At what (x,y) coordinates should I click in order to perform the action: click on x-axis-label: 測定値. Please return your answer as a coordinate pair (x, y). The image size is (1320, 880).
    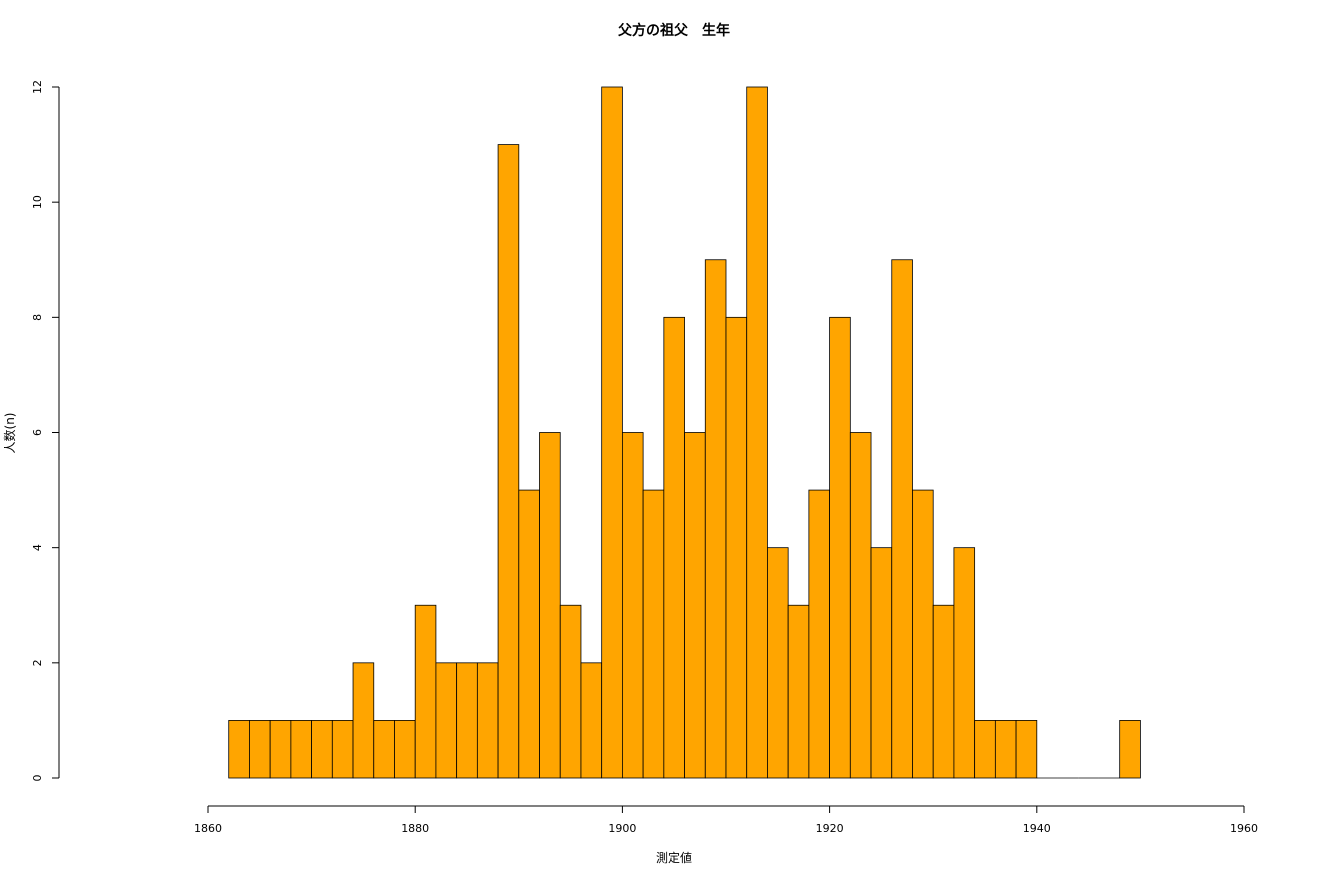
    Looking at the image, I should click on (674, 857).